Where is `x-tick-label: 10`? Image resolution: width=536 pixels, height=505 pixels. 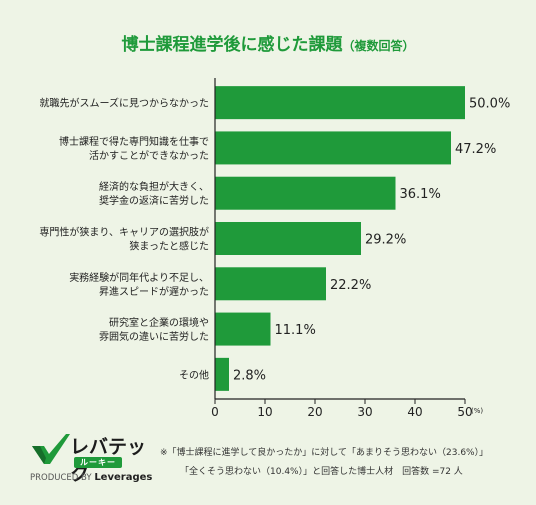 x-tick-label: 10 is located at coordinates (264, 412).